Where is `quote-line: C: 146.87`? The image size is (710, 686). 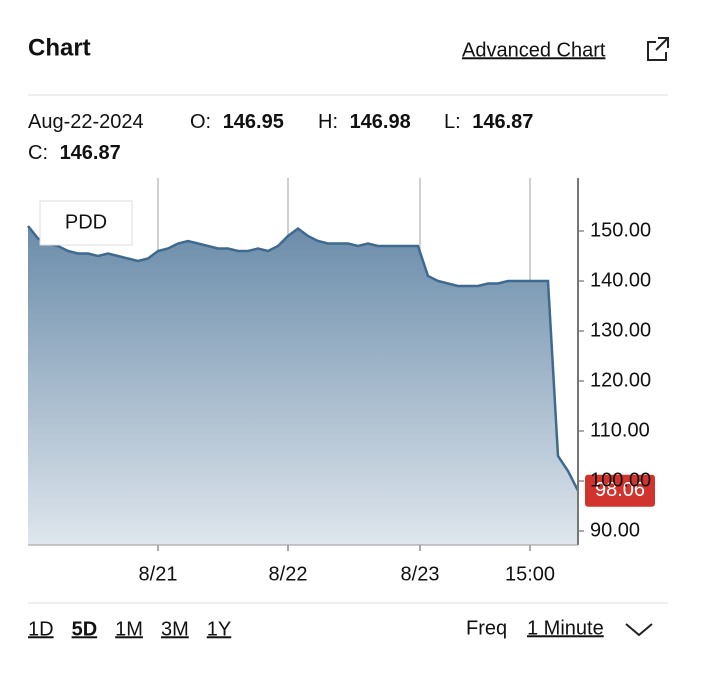 quote-line: C: 146.87 is located at coordinates (74, 153).